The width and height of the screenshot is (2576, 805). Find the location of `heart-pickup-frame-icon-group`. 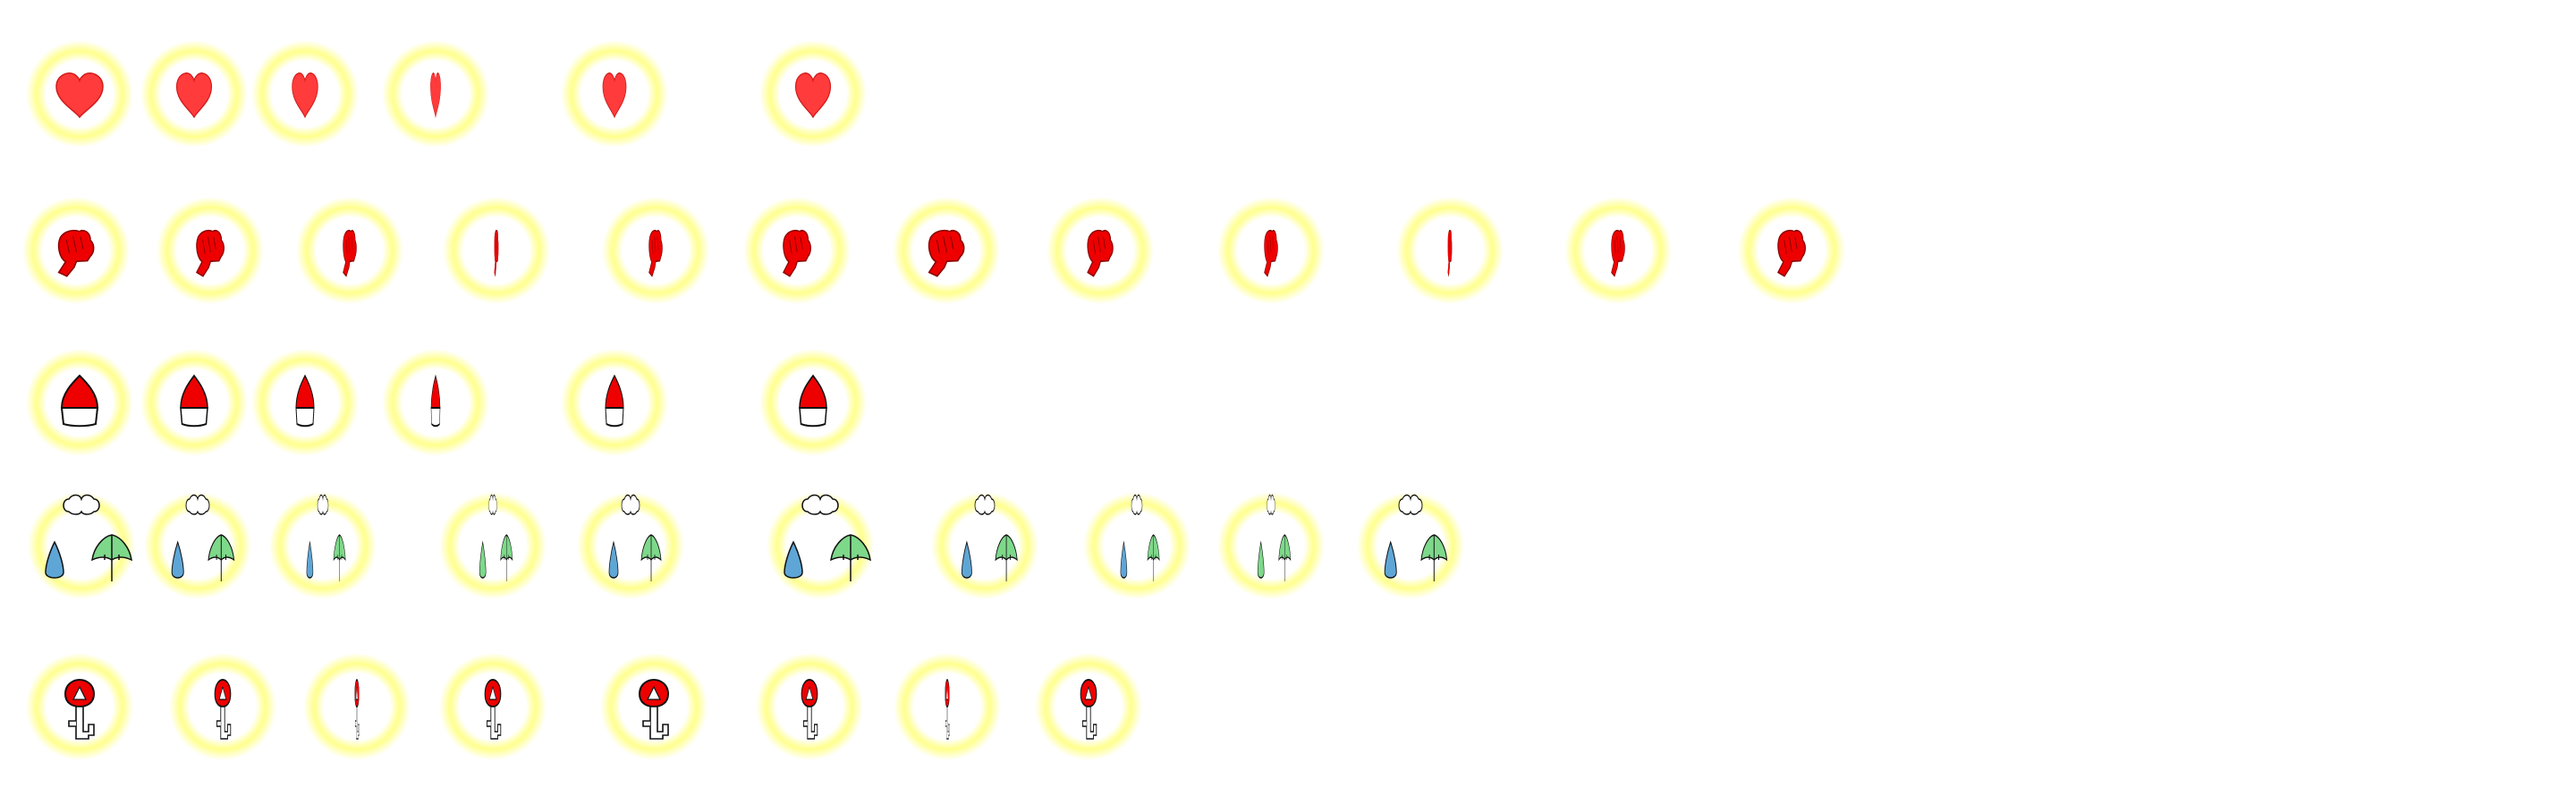

heart-pickup-frame-icon-group is located at coordinates (79, 95).